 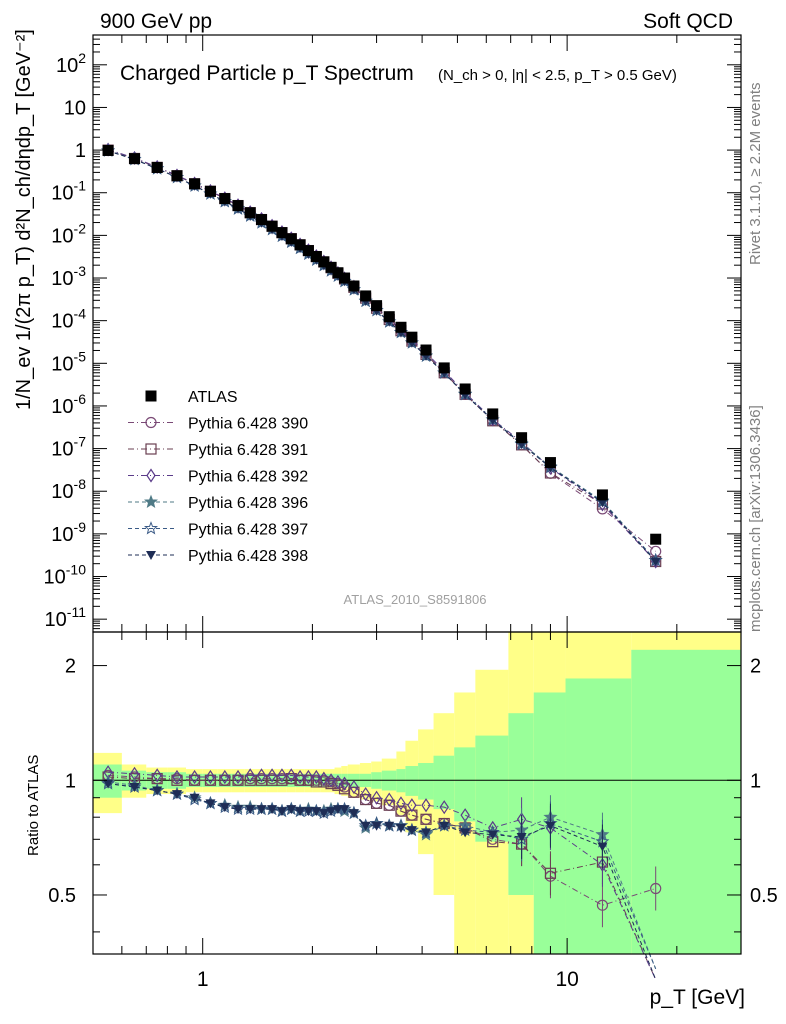 I want to click on chart-title: Charged Particle p_T Spectrum, so click(x=267, y=73).